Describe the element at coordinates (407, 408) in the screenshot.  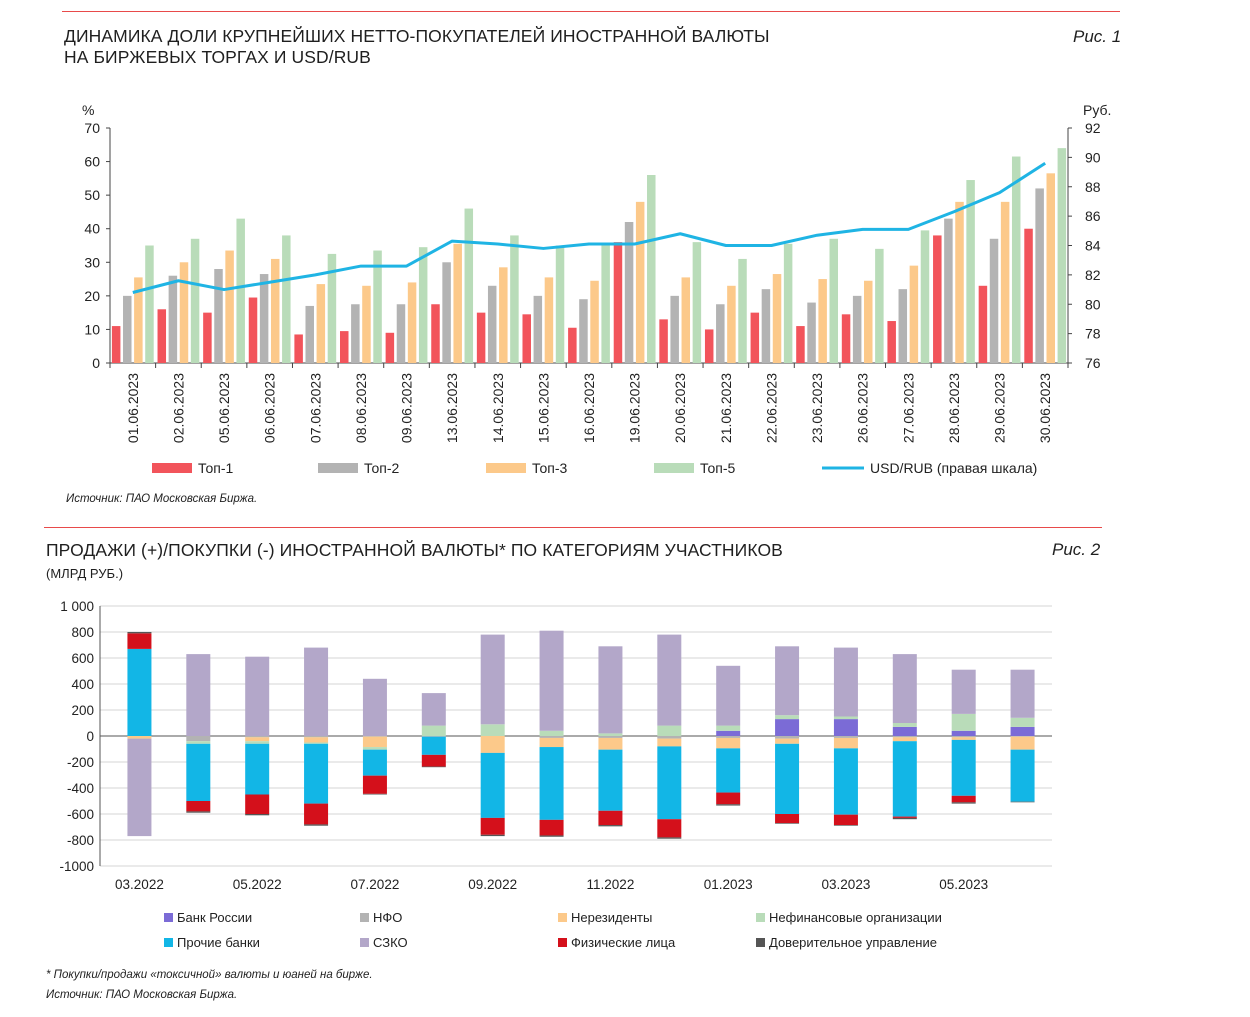
I see `fig1-x-tick-label: 09.06.2023` at that location.